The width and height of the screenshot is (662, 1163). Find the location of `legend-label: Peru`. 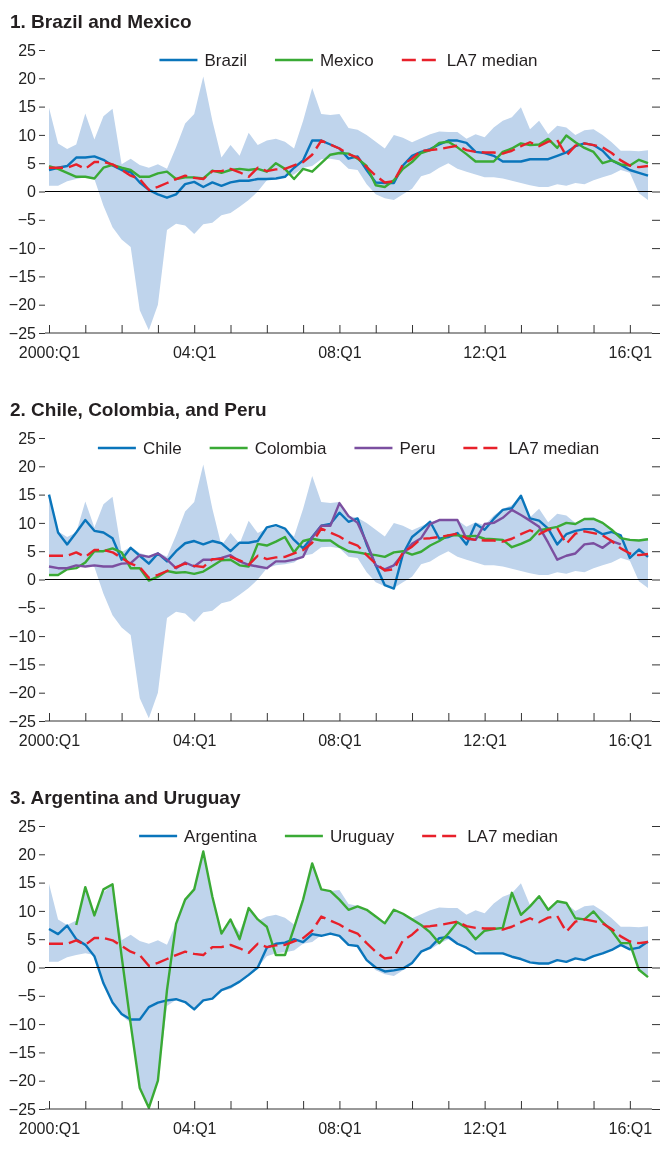

legend-label: Peru is located at coordinates (417, 448).